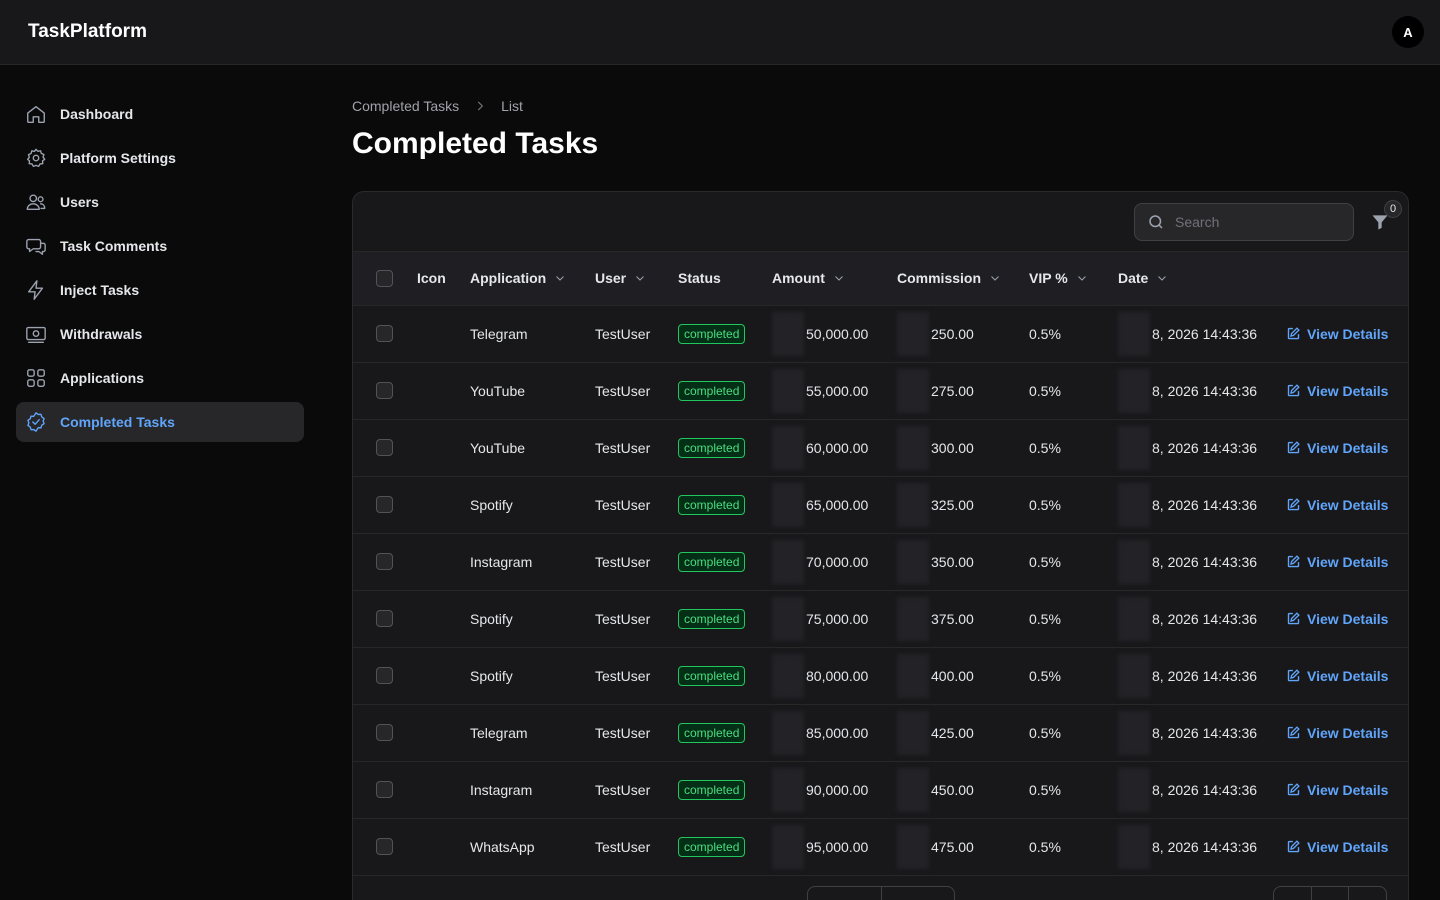  I want to click on filter-button: 0, so click(1386, 215).